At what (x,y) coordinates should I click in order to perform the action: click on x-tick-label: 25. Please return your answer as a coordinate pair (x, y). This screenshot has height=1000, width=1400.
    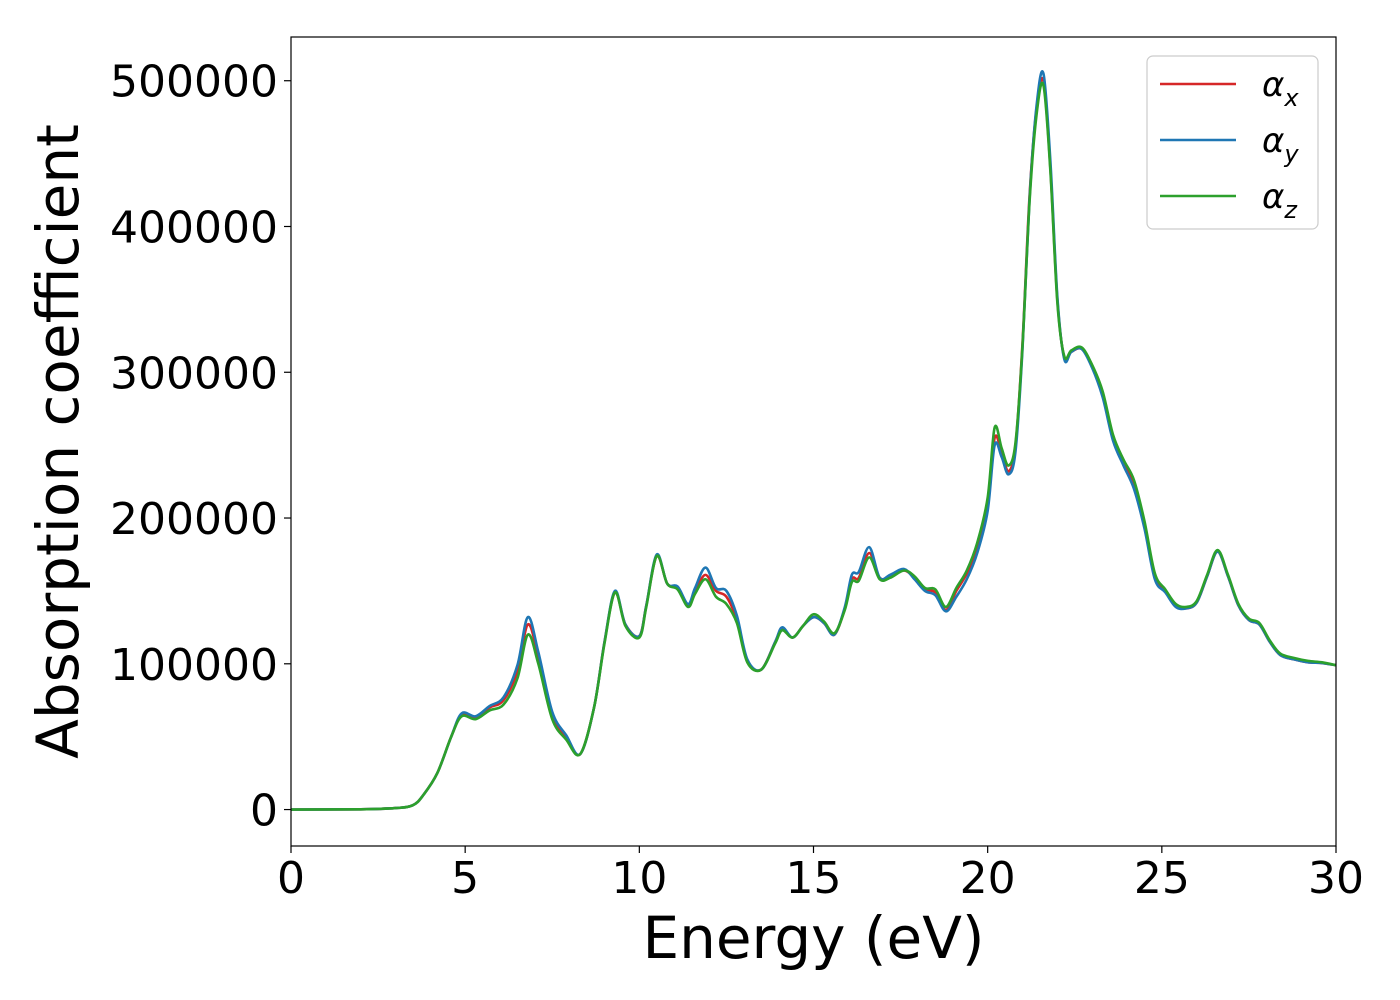
    Looking at the image, I should click on (1162, 878).